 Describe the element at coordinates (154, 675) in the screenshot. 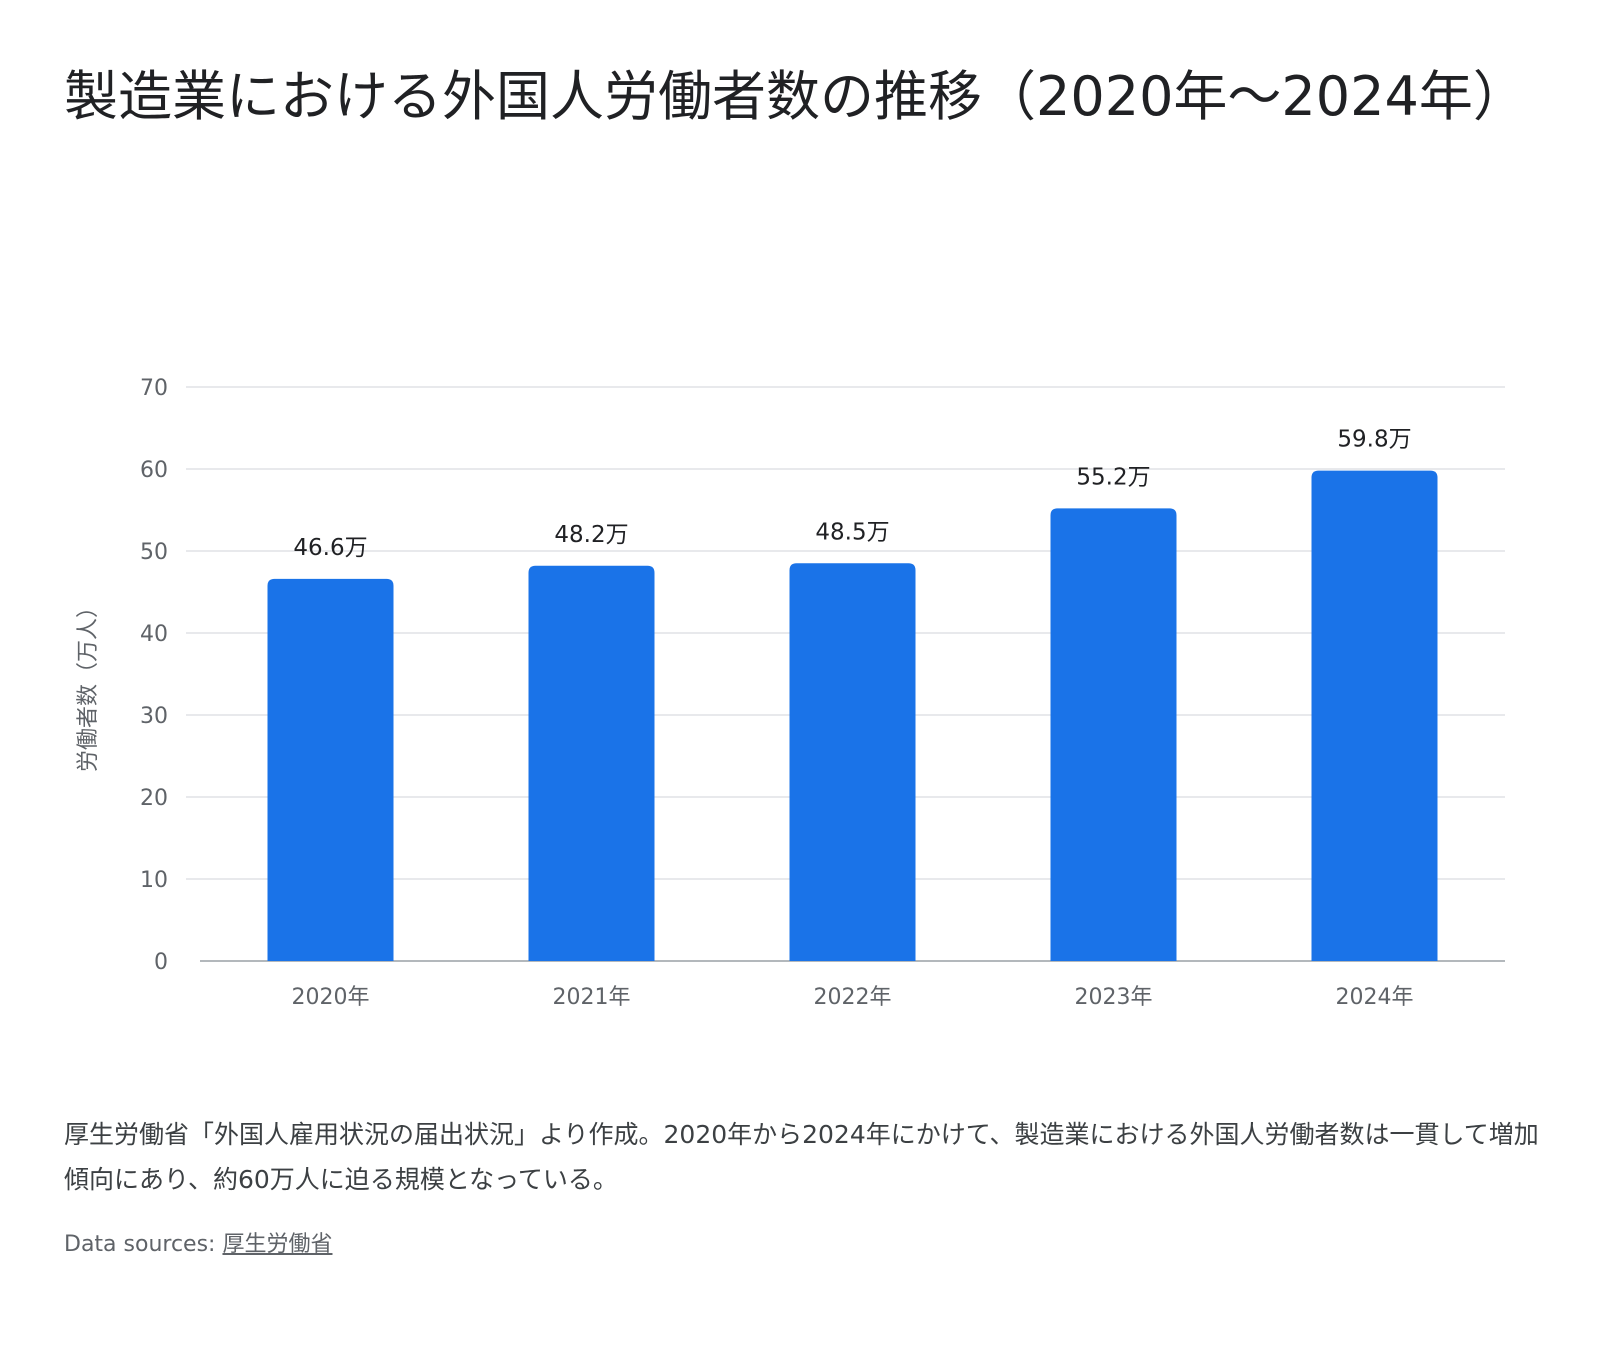

I see `y-axis-ticks: 0 10 20 30 40 50 60 70` at that location.